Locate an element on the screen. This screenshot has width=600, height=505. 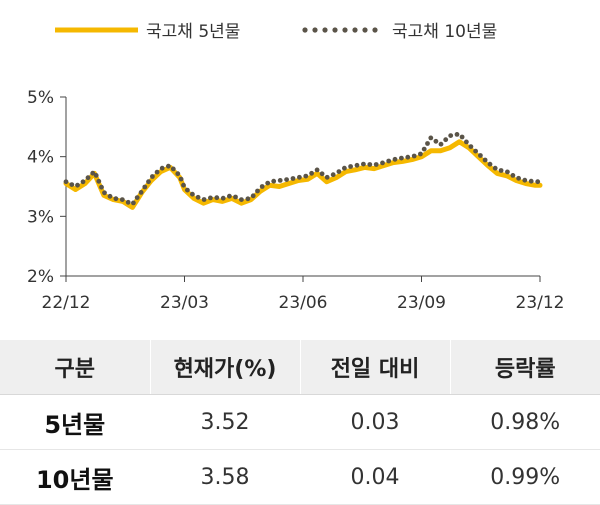
header-rate: 등락률 is located at coordinates (525, 367).